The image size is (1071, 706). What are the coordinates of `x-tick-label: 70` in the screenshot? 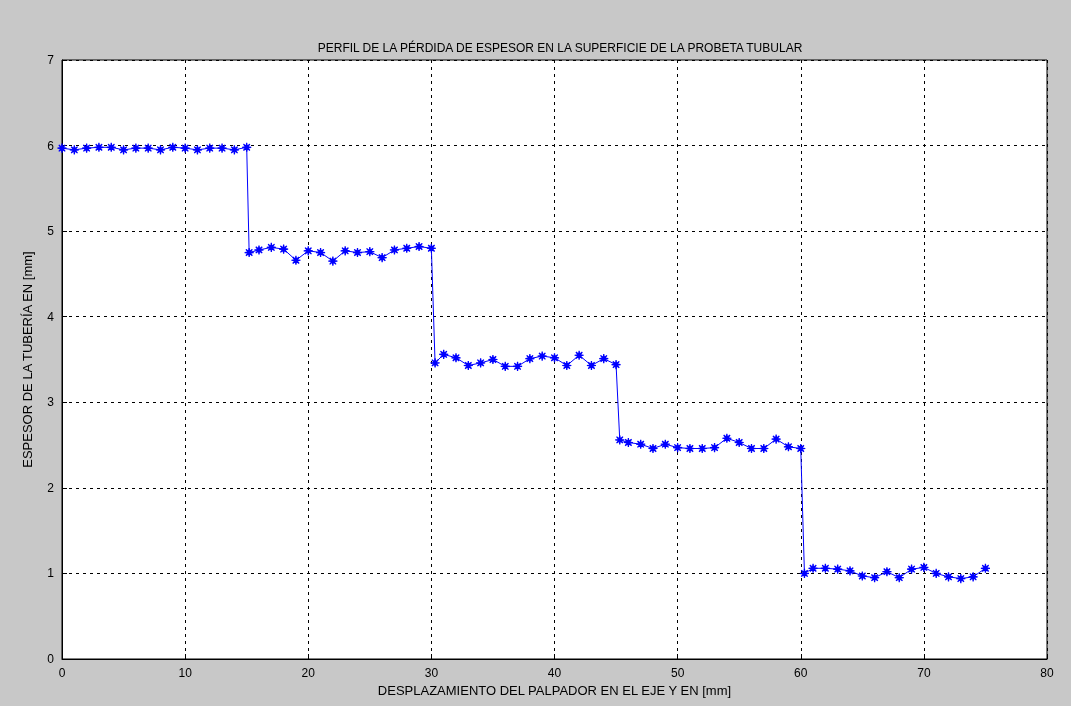 It's located at (924, 673).